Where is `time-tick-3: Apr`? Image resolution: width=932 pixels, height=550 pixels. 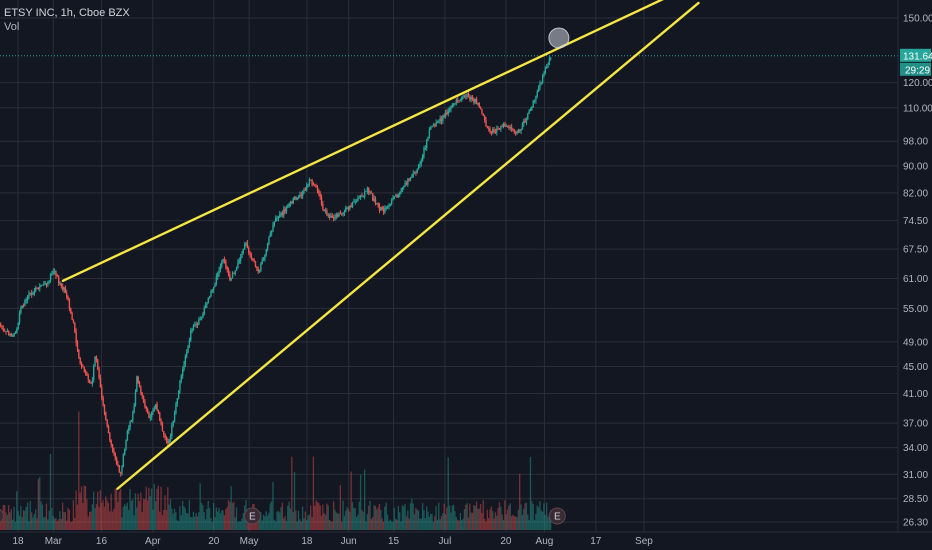
time-tick-3: Apr is located at coordinates (153, 541).